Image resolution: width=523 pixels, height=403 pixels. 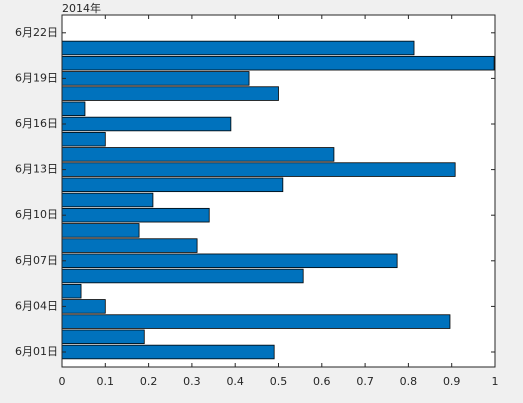 What do you see at coordinates (495, 381) in the screenshot?
I see `x-tick-label: 1` at bounding box center [495, 381].